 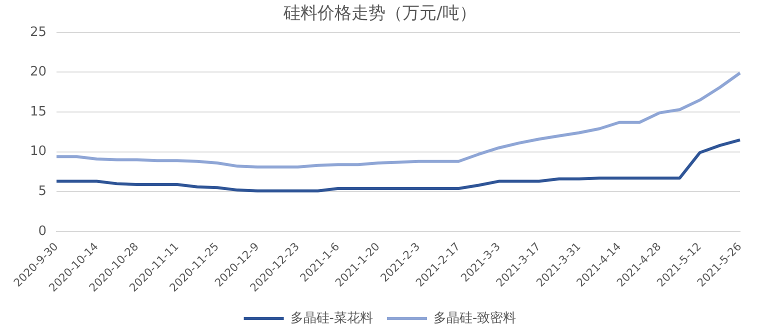 I want to click on y-tick-label: 20, so click(x=38, y=72).